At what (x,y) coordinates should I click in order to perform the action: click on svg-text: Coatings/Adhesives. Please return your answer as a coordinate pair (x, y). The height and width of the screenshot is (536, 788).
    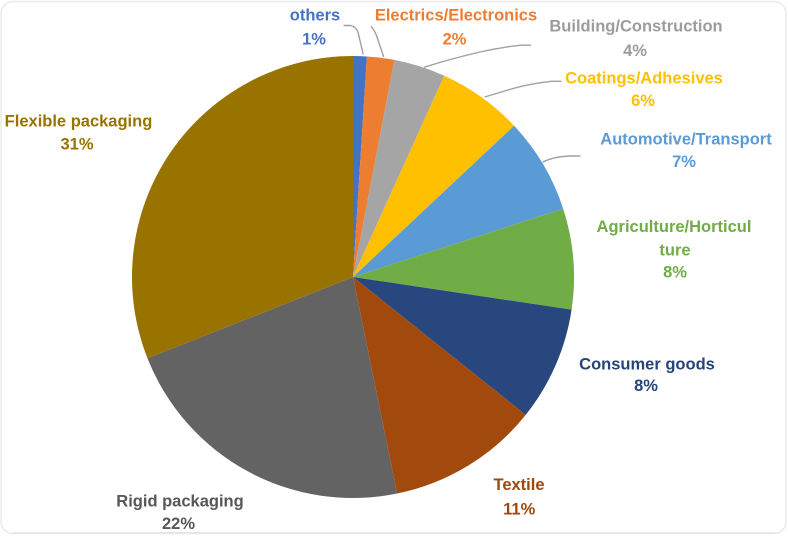
    Looking at the image, I should click on (644, 79).